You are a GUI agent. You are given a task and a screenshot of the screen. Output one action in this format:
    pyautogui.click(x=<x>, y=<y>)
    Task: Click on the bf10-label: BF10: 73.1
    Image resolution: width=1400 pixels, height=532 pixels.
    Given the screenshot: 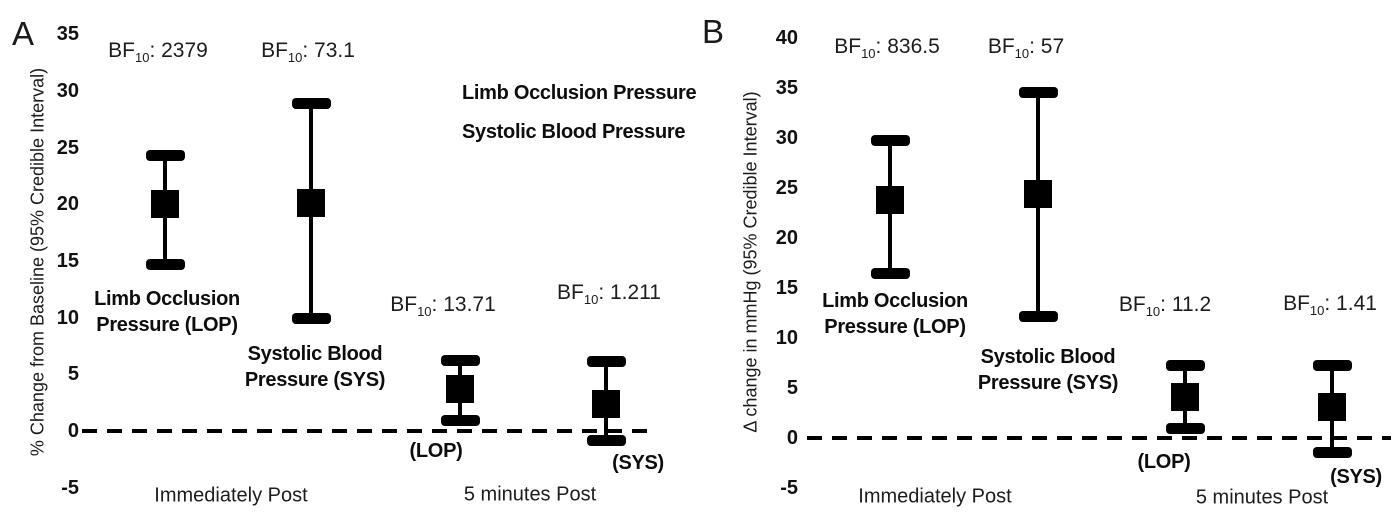 What is the action you would take?
    pyautogui.click(x=308, y=52)
    